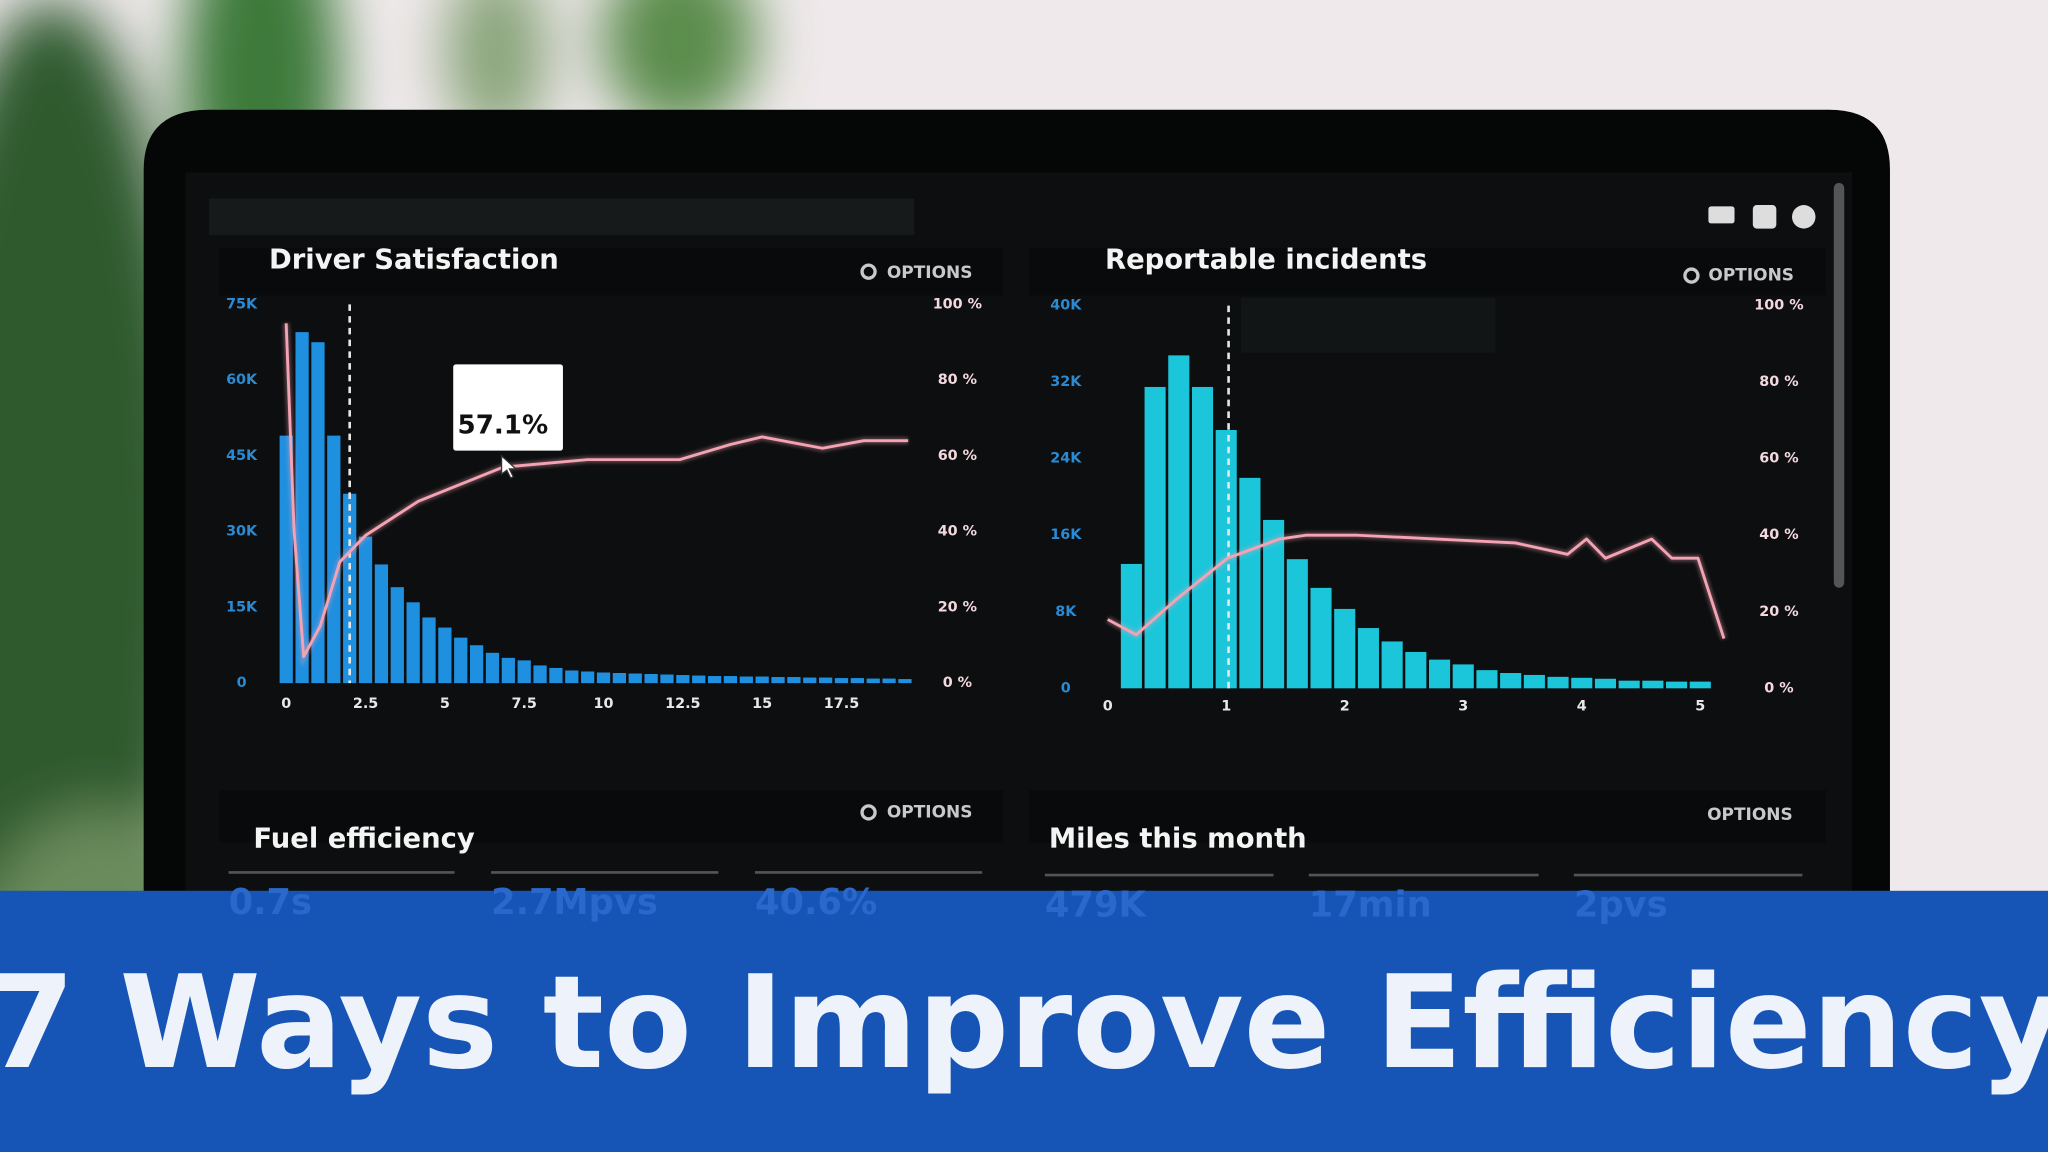 The height and width of the screenshot is (1152, 2048). What do you see at coordinates (1778, 612) in the screenshot?
I see `y2-tick-label: 20 %` at bounding box center [1778, 612].